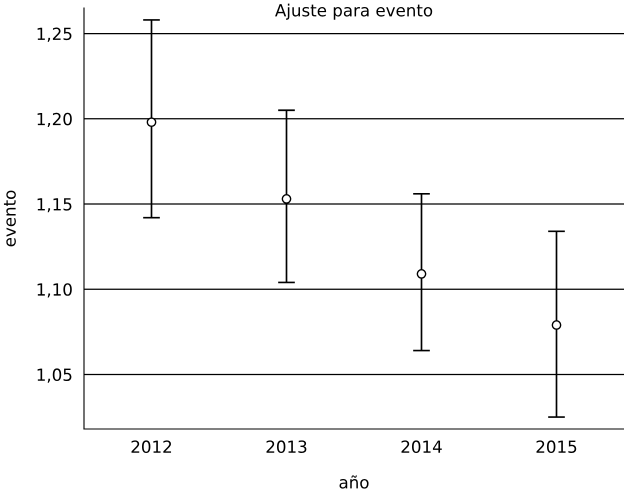 Image resolution: width=624 pixels, height=492 pixels. Describe the element at coordinates (286, 447) in the screenshot. I see `x-tick-label: 2013` at that location.